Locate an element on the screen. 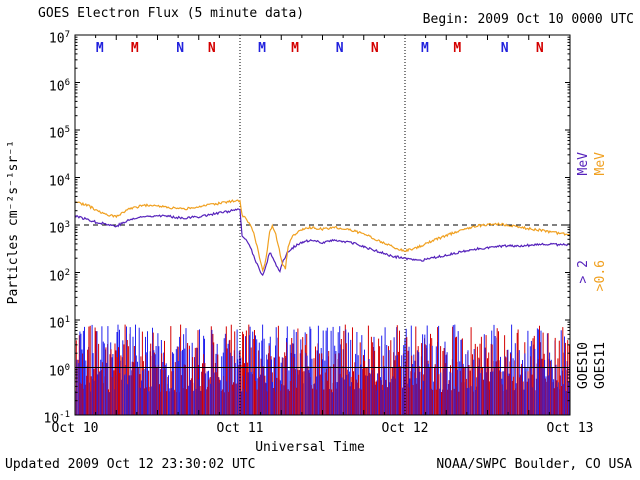  flux-series-gt0p6mev is located at coordinates (323, 236).